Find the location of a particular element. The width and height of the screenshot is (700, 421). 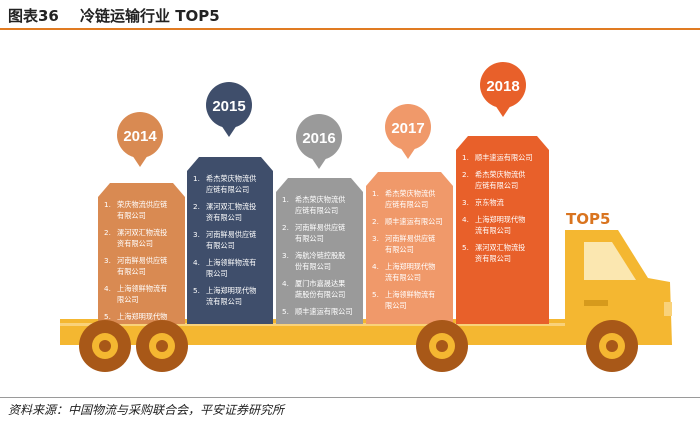

company-name: 河南鲜易供应链 is located at coordinates (320, 227).